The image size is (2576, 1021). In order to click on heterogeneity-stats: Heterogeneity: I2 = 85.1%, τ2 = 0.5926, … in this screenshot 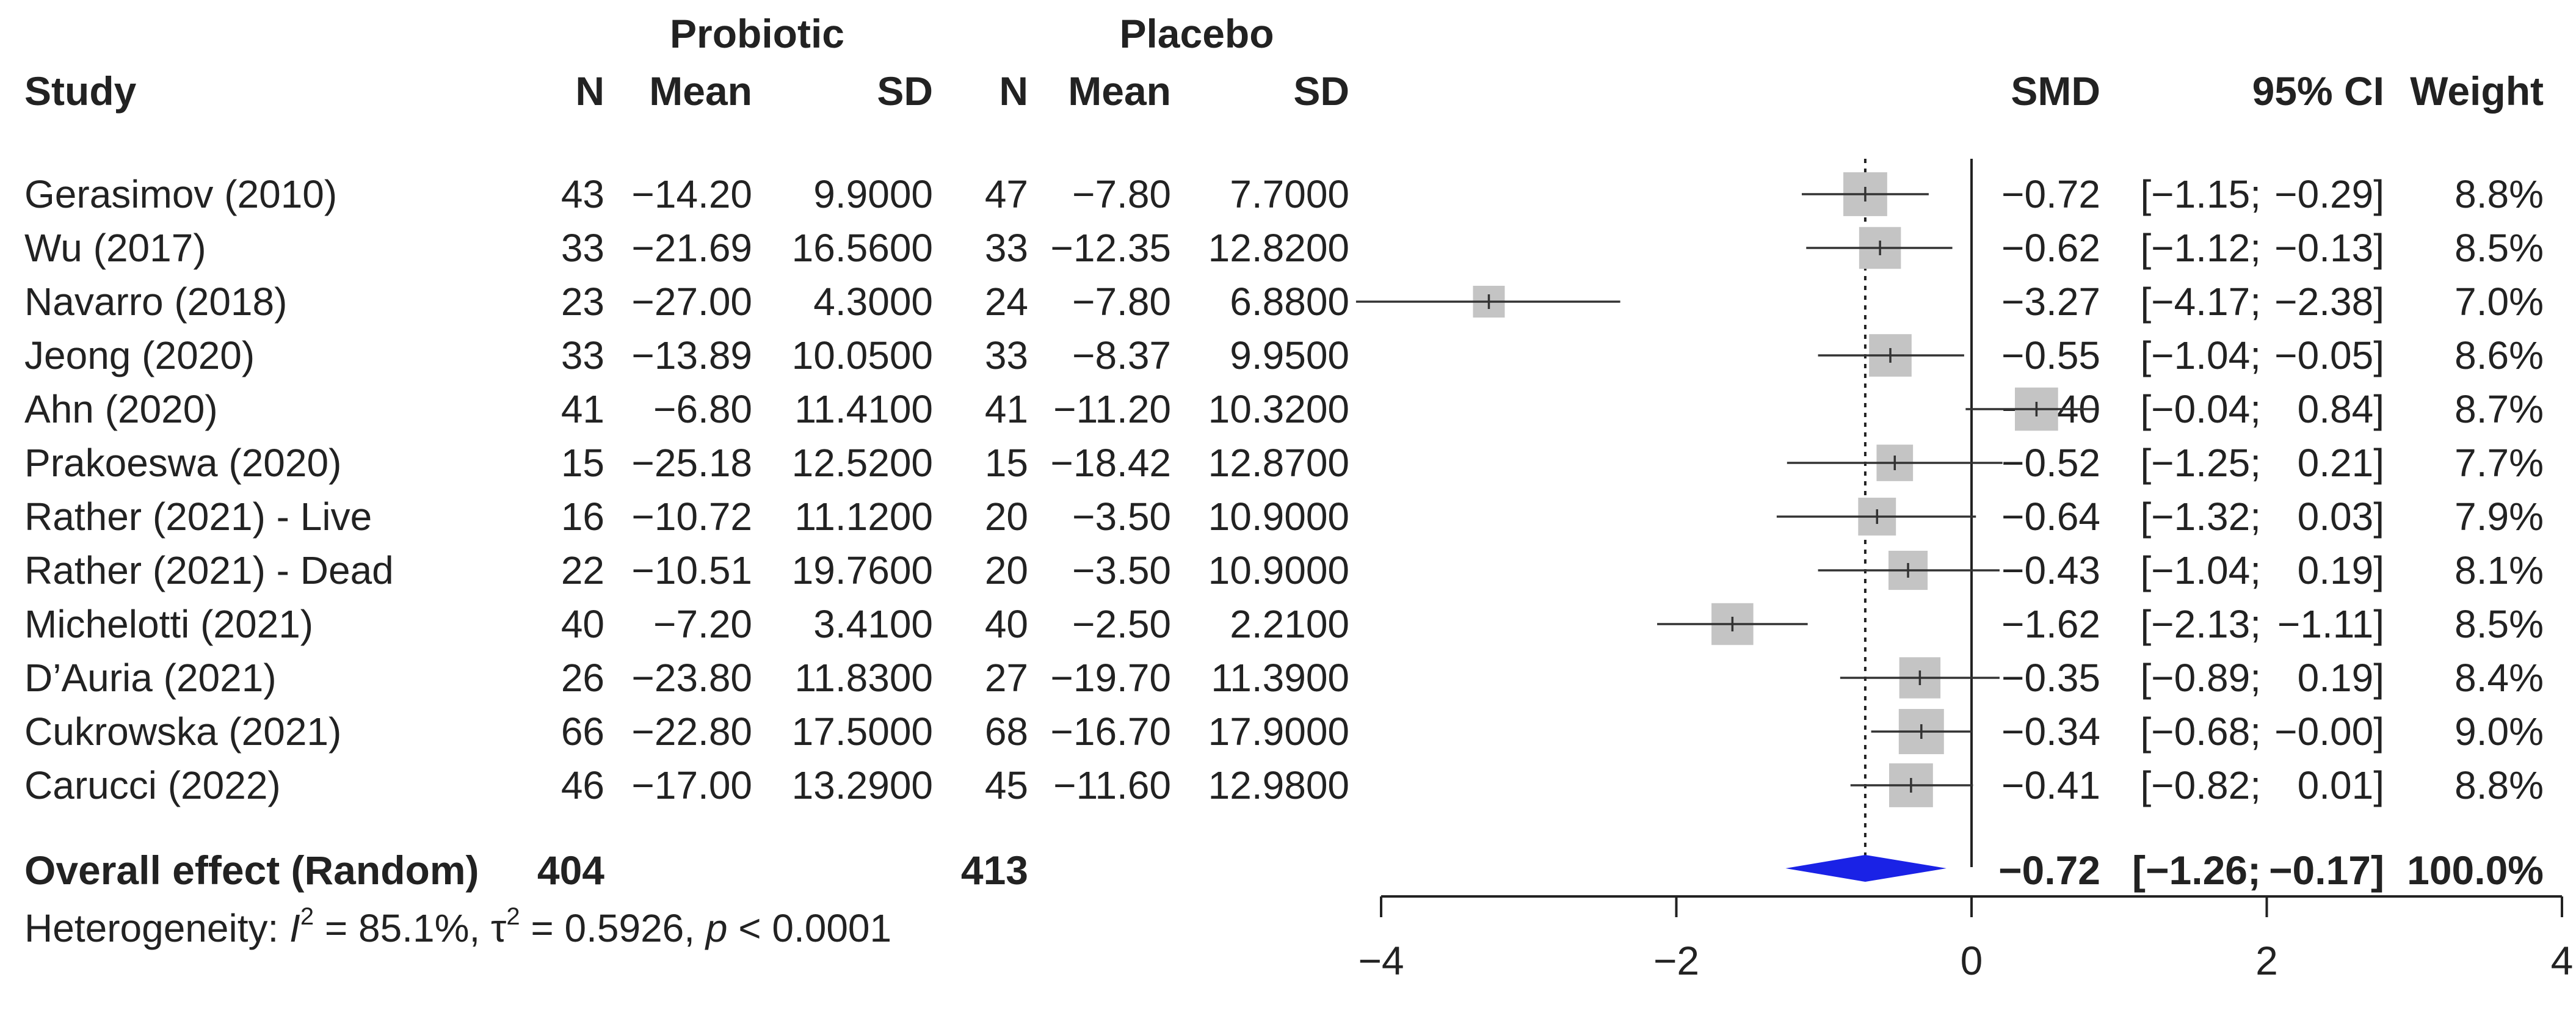, I will do `click(457, 927)`.